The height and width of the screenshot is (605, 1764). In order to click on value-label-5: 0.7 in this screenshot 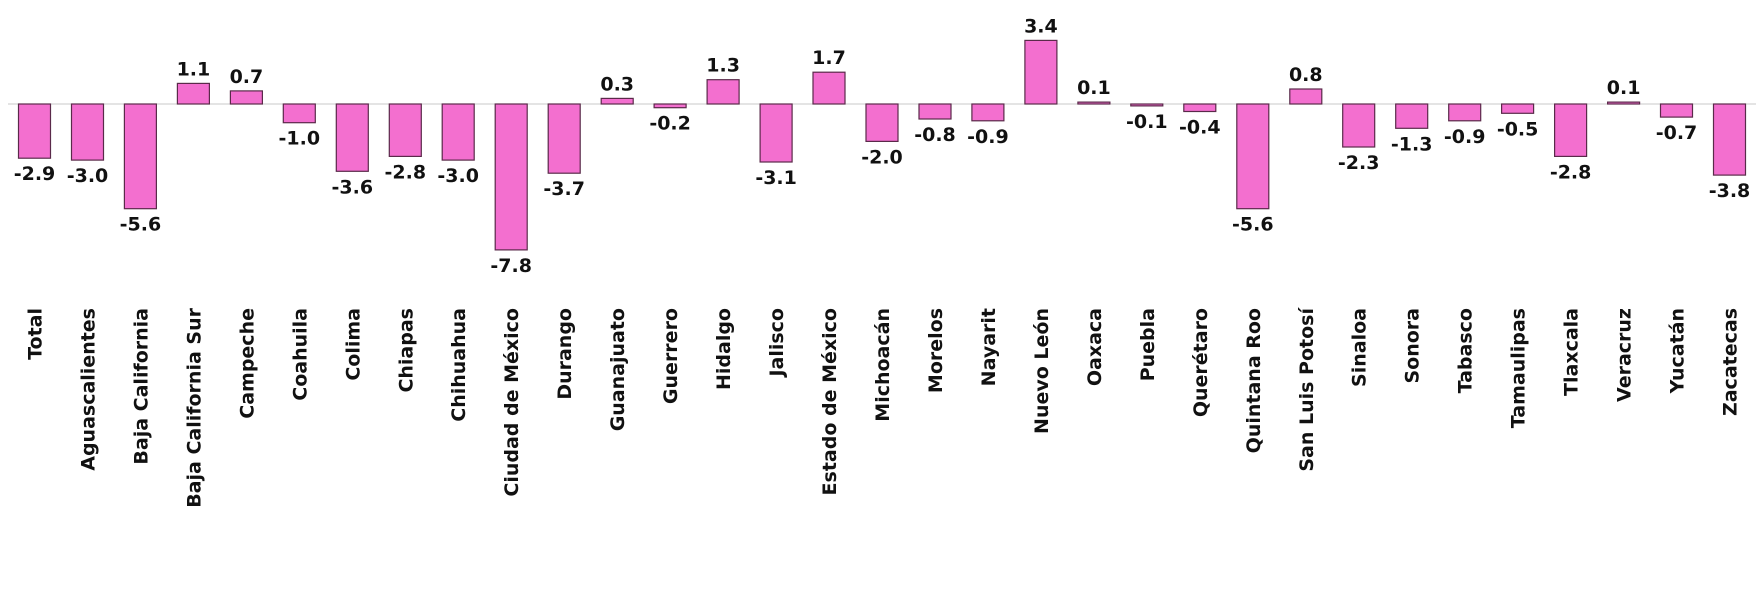, I will do `click(247, 77)`.